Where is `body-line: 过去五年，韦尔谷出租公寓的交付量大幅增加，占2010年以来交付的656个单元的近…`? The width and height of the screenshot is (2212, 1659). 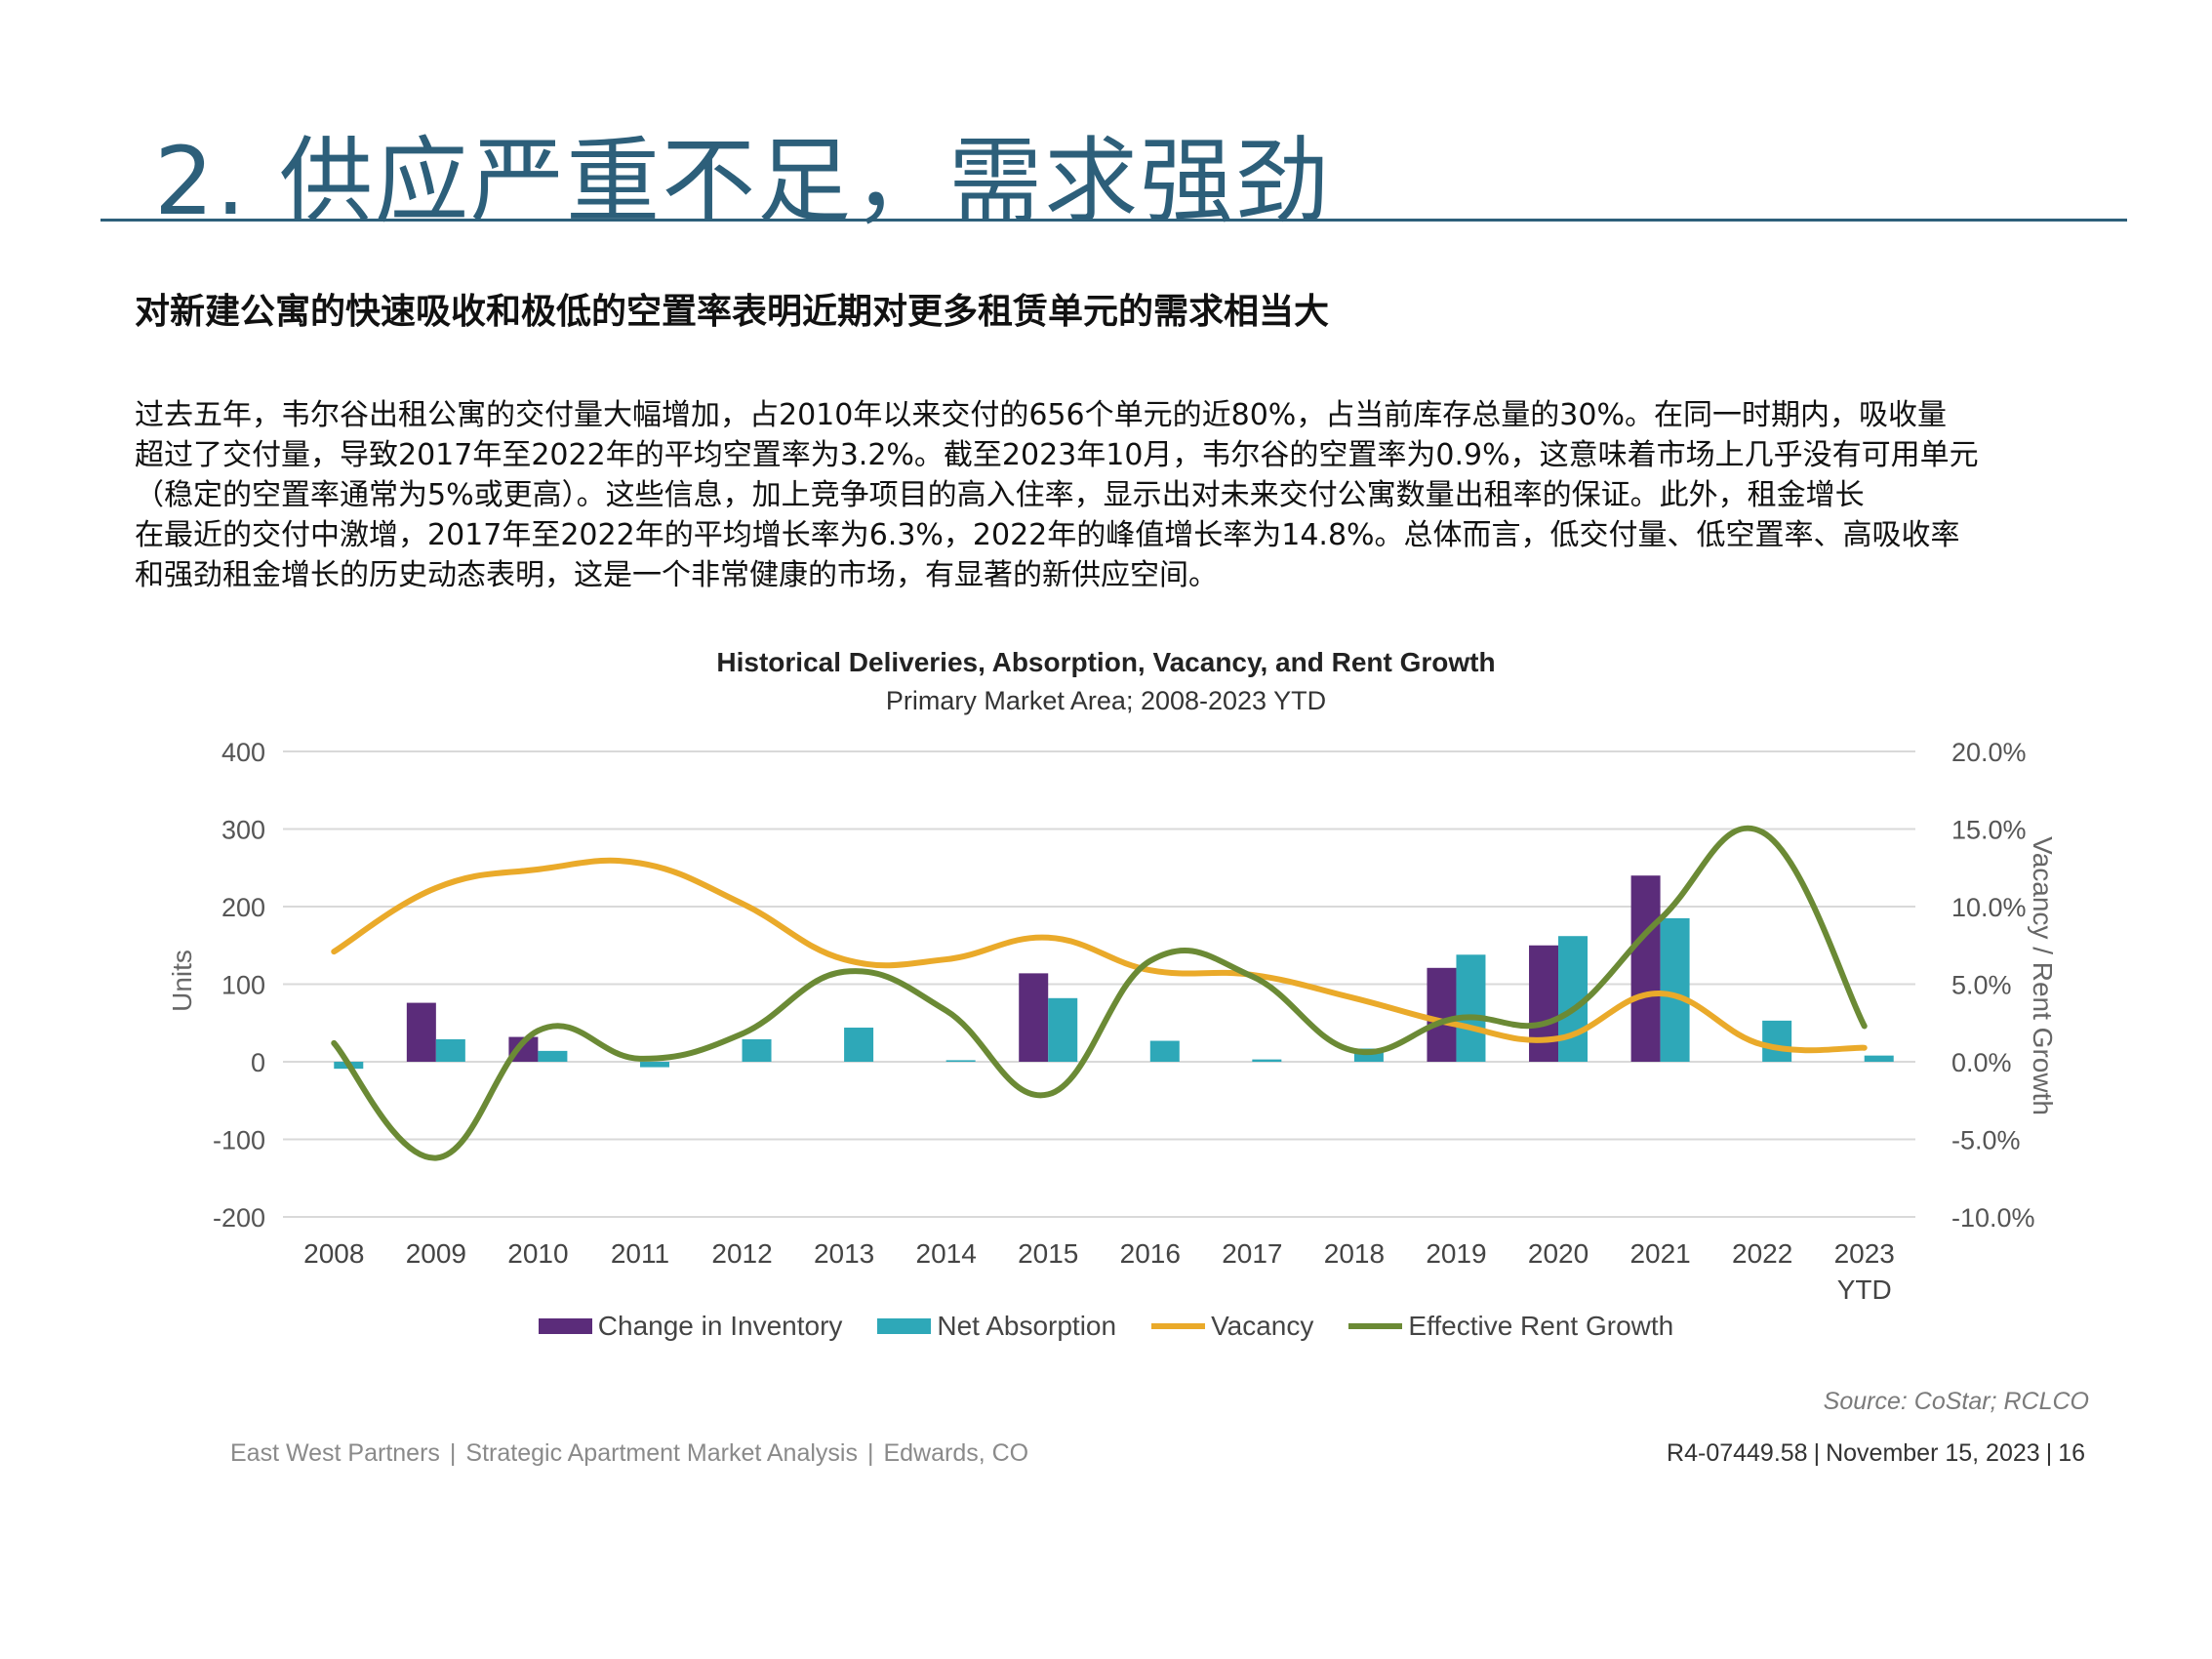 body-line: 过去五年，韦尔谷出租公寓的交付量大幅增加，占2010年以来交付的656个单元的近… is located at coordinates (1041, 415).